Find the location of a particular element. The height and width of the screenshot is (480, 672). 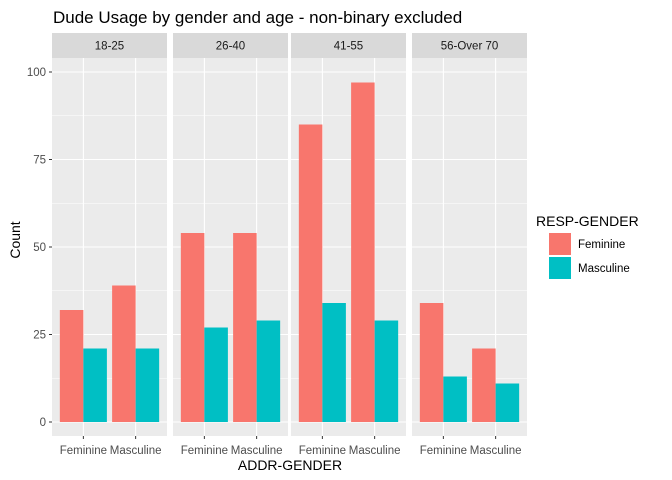

facet-strip-label: 41-55 is located at coordinates (348, 47).